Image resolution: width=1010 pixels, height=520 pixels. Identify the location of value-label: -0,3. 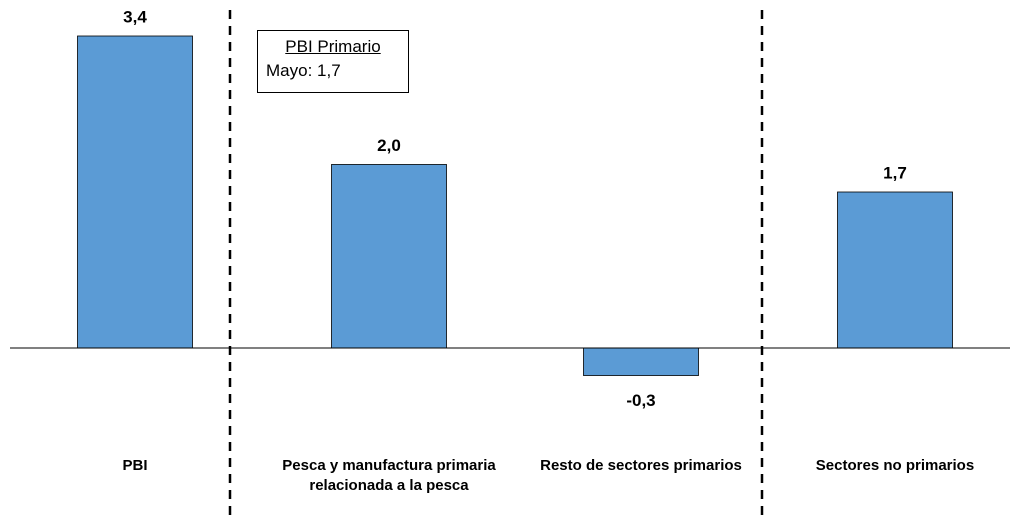
(640, 400).